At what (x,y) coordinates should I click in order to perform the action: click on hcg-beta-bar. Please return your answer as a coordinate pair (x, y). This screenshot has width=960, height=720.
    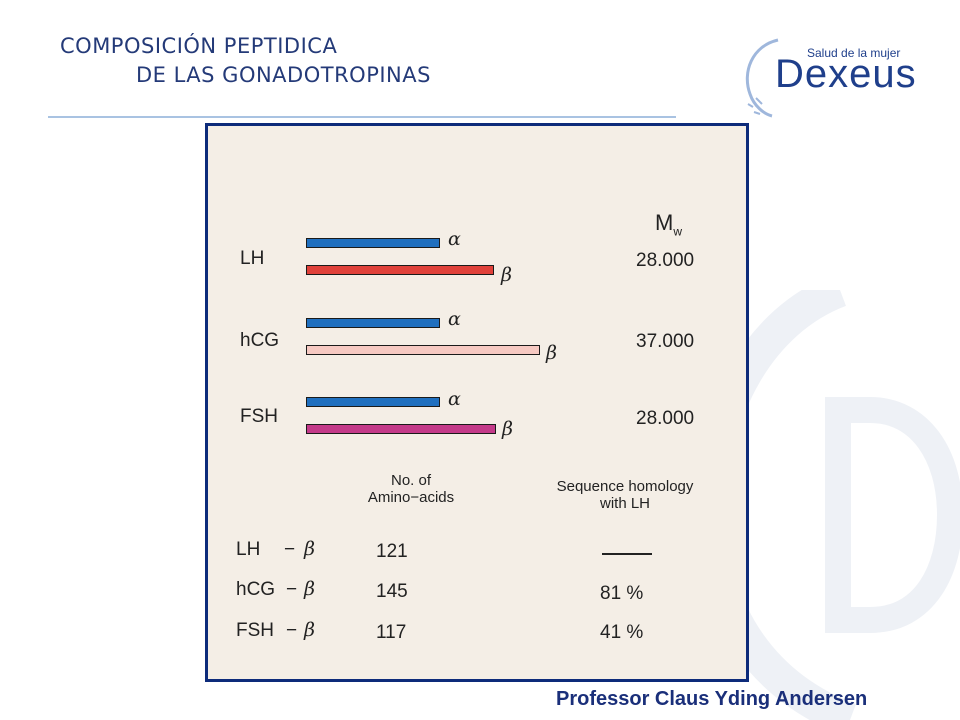
    Looking at the image, I should click on (423, 350).